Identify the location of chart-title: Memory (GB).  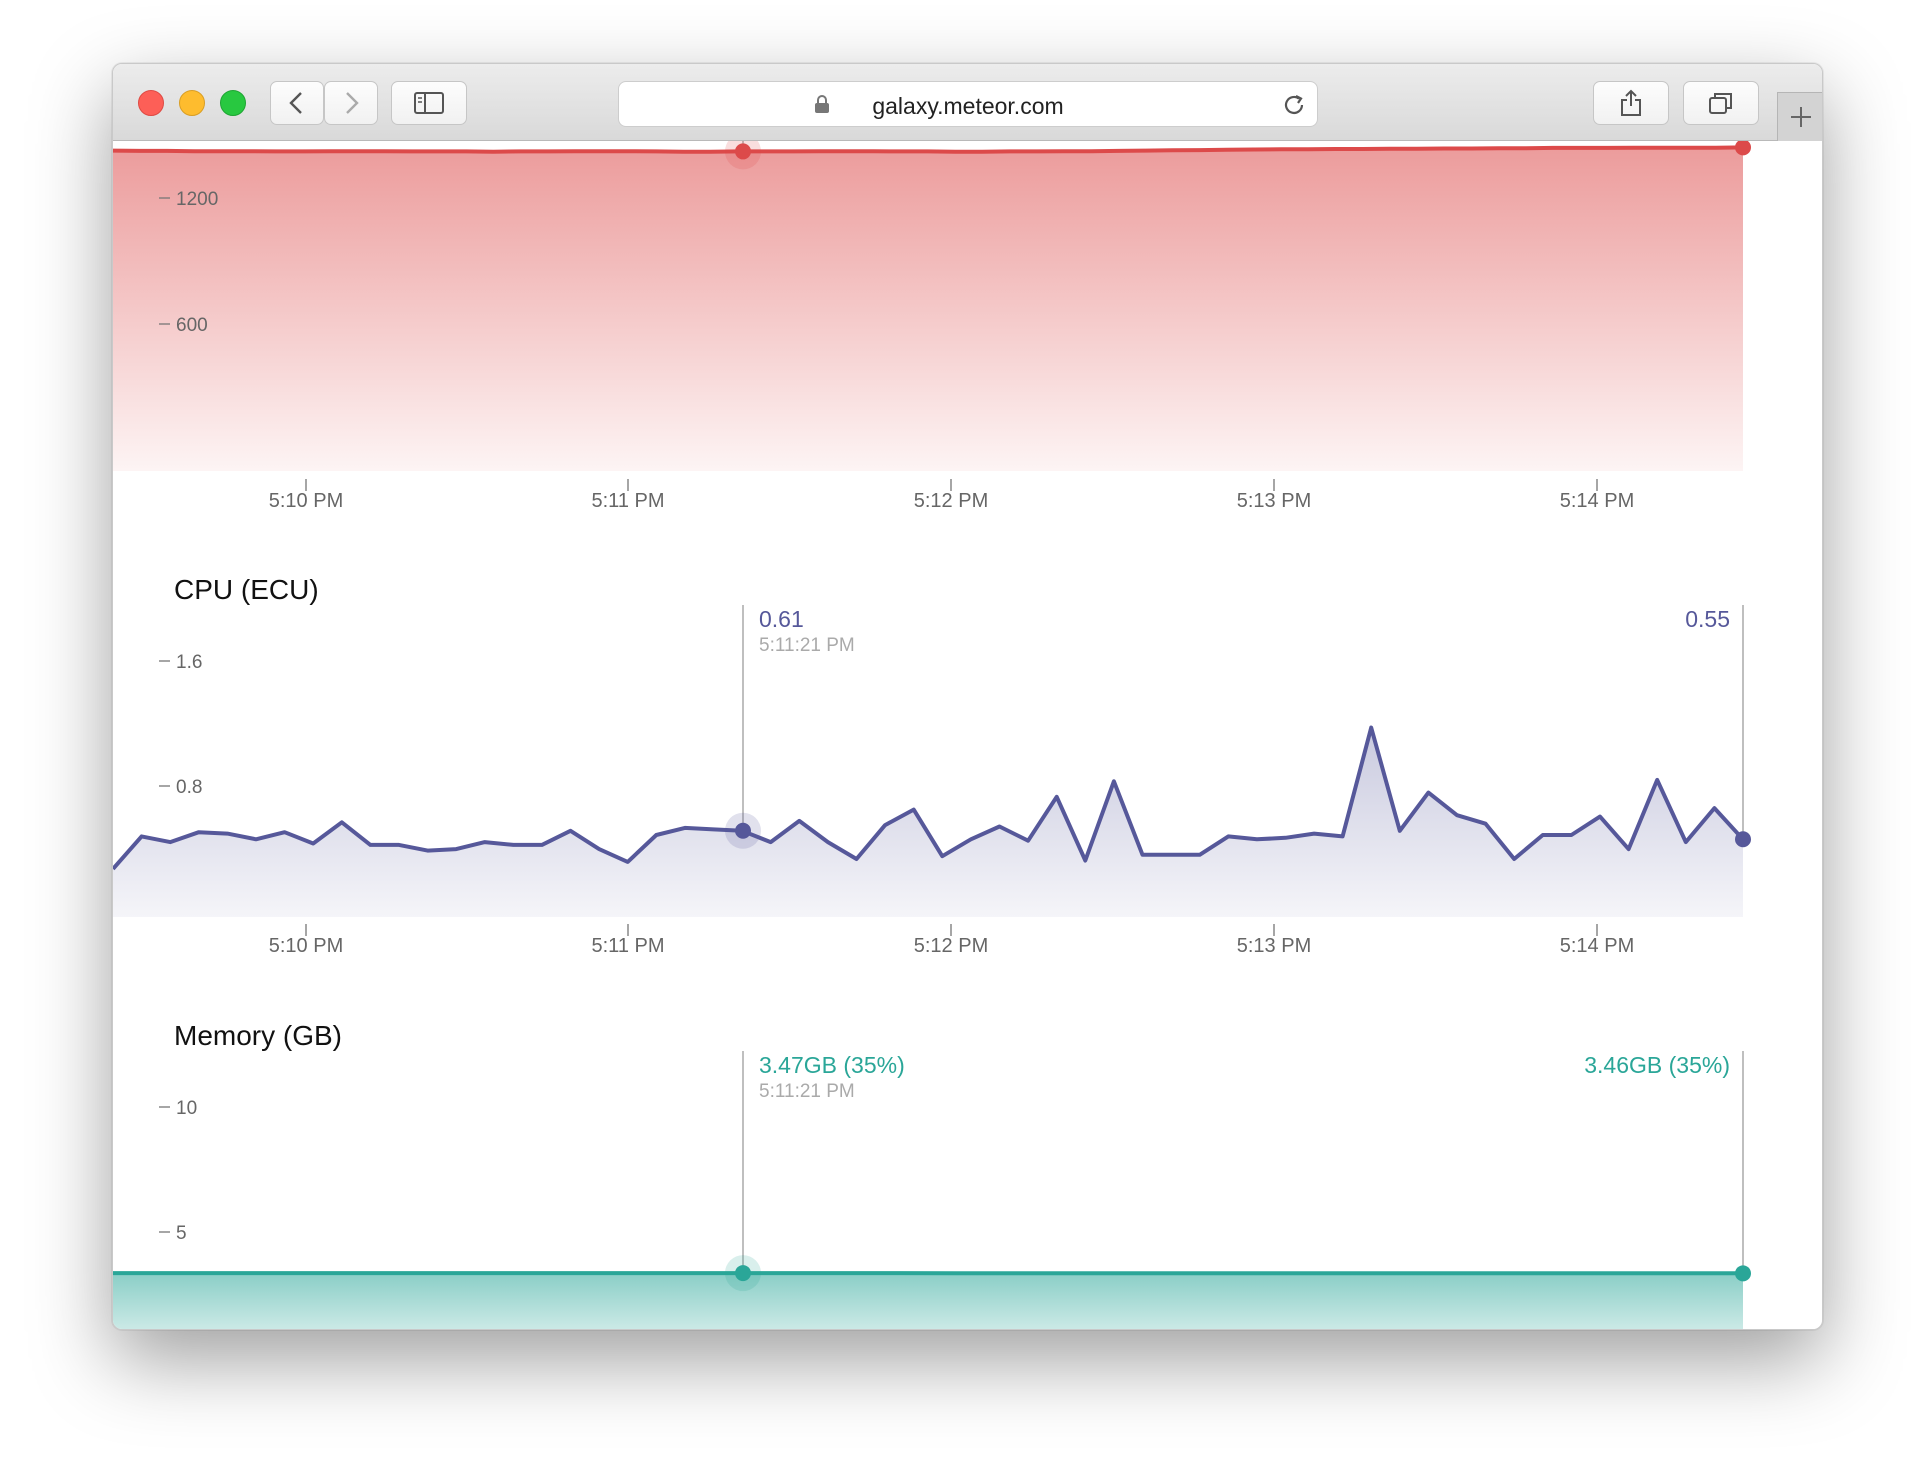
(258, 1035).